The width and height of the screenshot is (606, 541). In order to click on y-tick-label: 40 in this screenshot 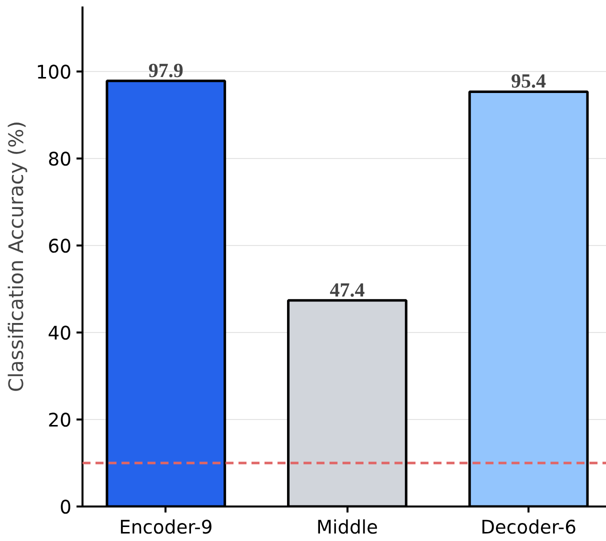, I will do `click(60, 334)`.